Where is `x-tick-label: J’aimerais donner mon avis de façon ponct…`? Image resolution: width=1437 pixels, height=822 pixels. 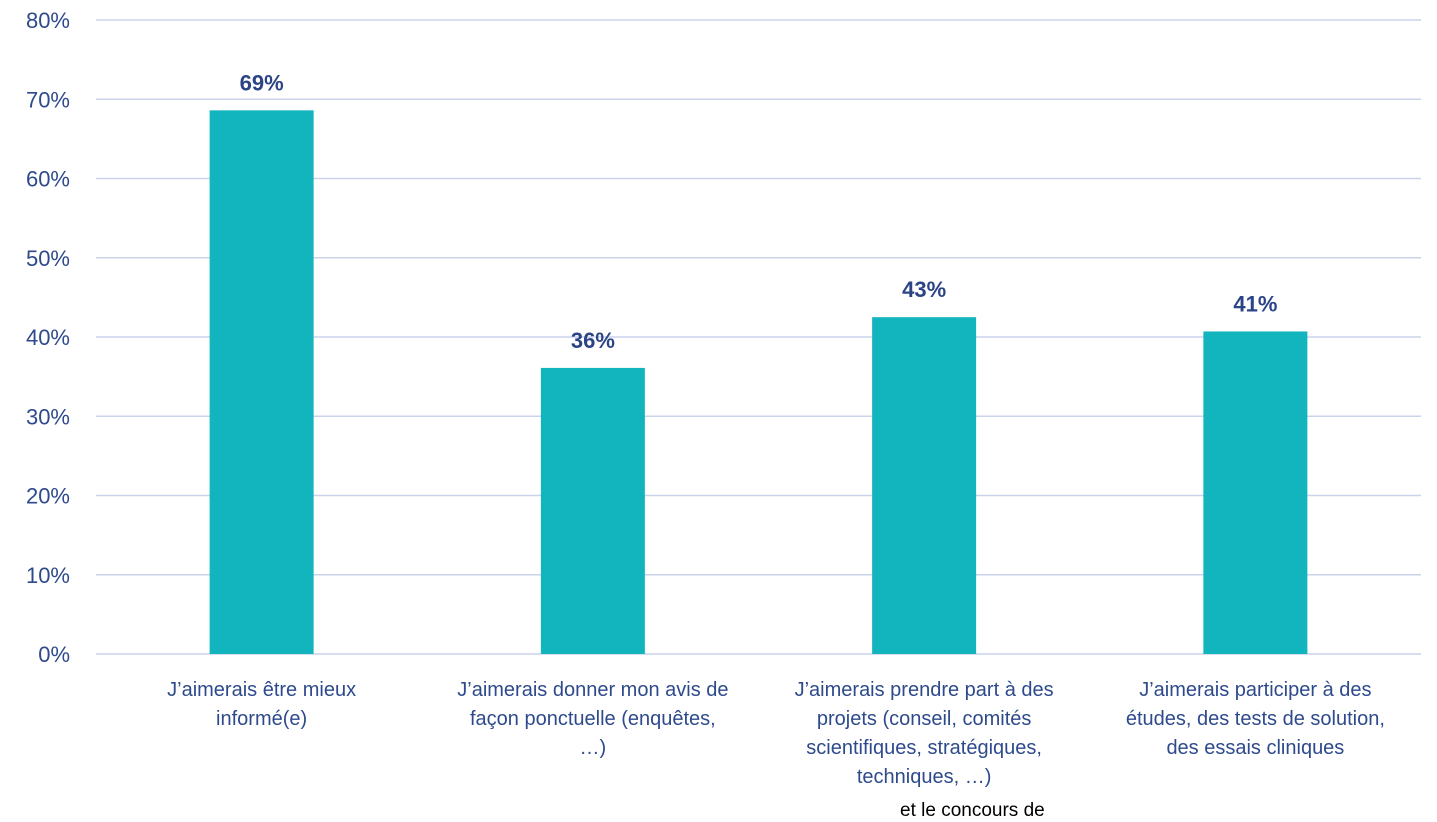 x-tick-label: J’aimerais donner mon avis de façon ponct… is located at coordinates (592, 719).